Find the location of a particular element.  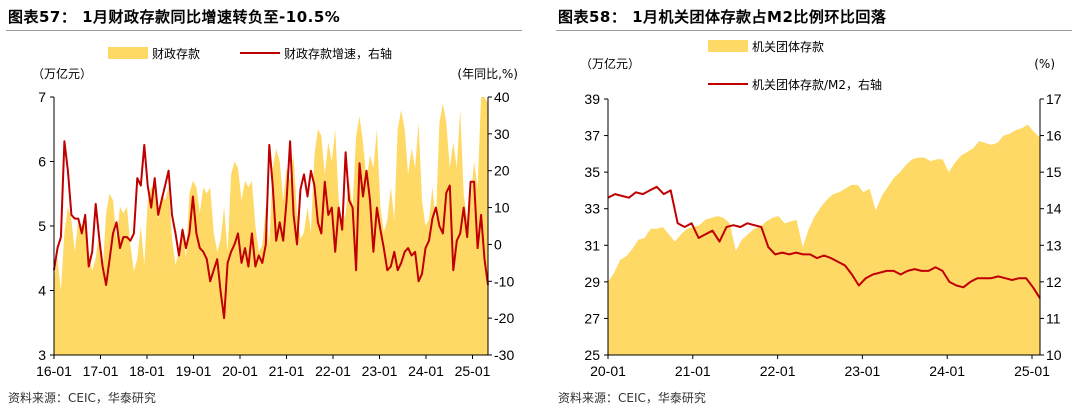

y-right-tick-label: 11 is located at coordinates (1053, 318).